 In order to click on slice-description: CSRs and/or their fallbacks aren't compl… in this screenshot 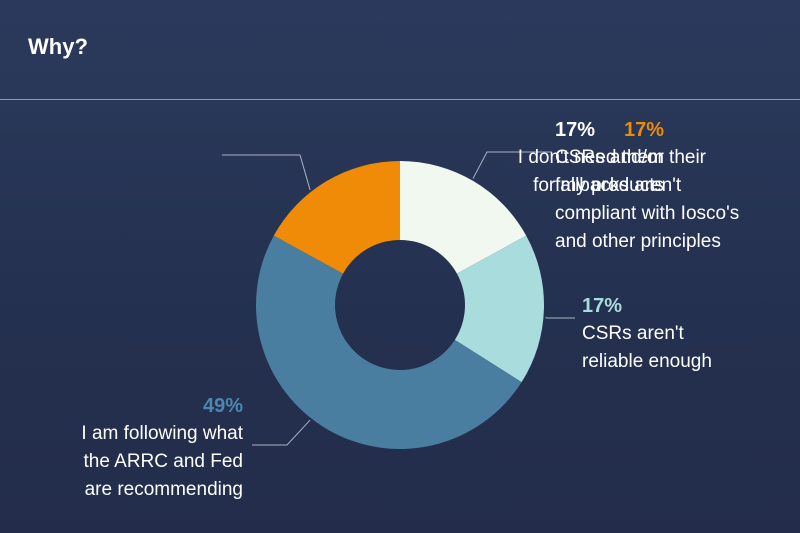, I will do `click(647, 199)`.